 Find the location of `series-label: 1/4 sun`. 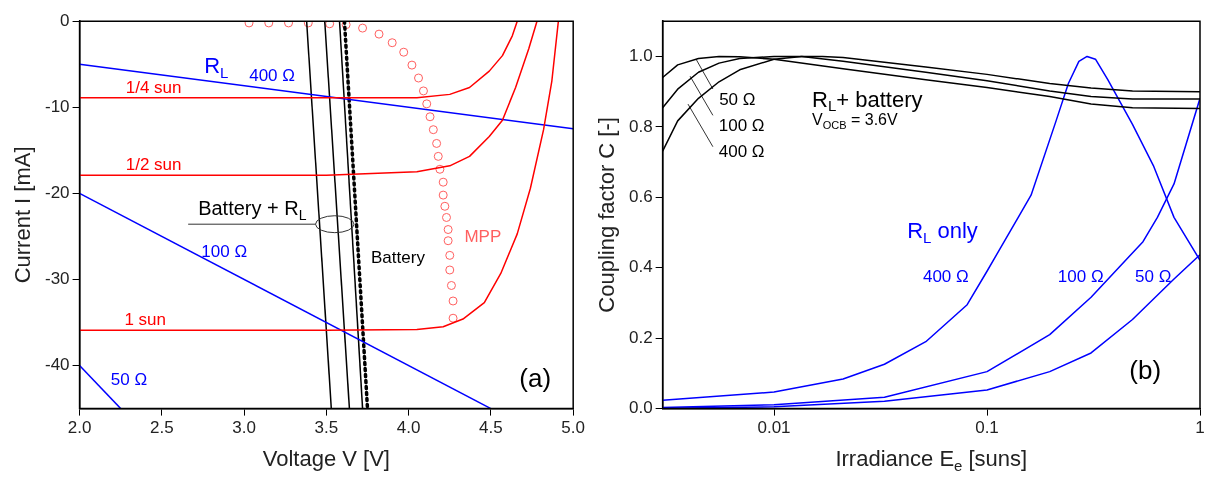

series-label: 1/4 sun is located at coordinates (153, 87).